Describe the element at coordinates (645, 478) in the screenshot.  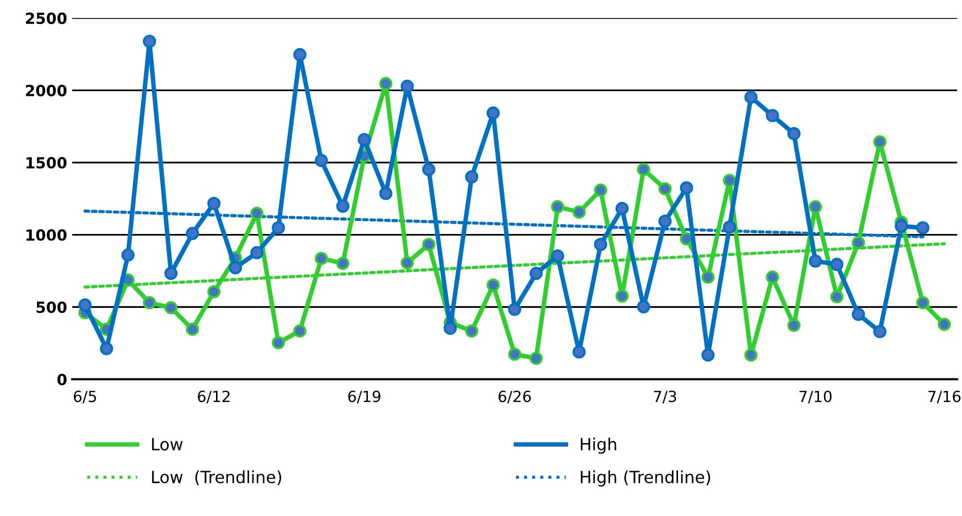
I see `legend-label: High (Trendline)` at that location.